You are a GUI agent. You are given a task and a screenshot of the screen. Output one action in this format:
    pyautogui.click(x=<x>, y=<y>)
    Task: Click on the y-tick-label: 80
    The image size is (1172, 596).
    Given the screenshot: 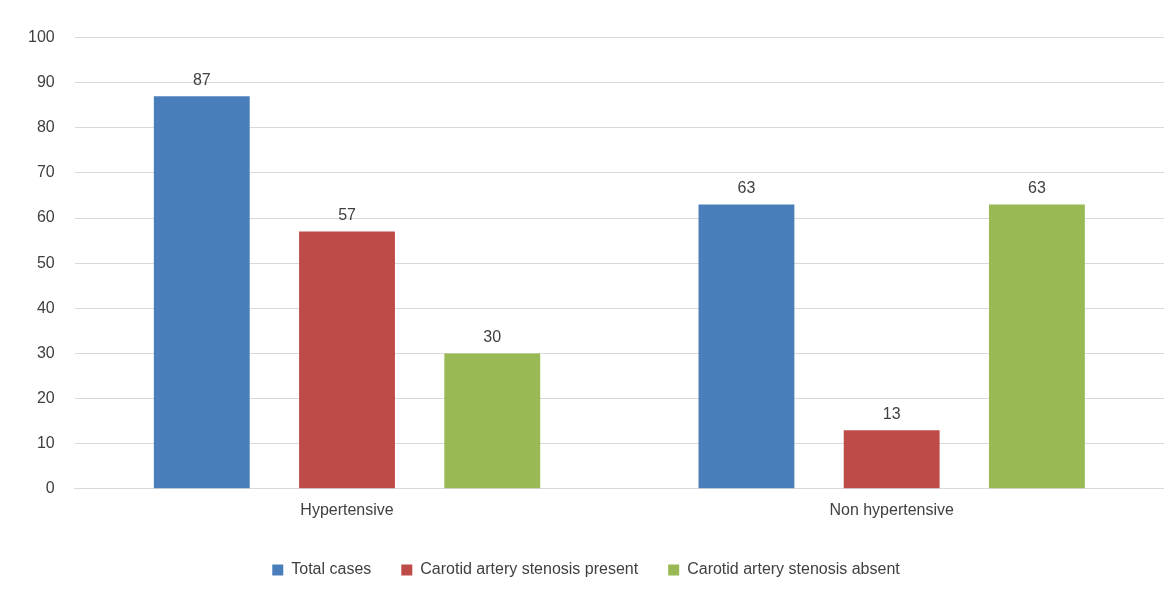 What is the action you would take?
    pyautogui.click(x=45, y=127)
    